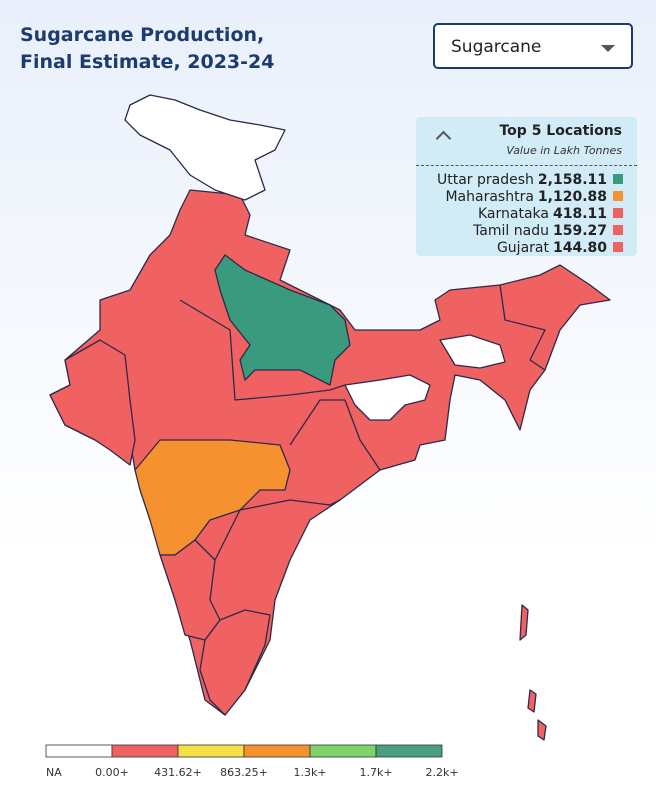  I want to click on location-row: Tamil nadu 159.27, so click(530, 231).